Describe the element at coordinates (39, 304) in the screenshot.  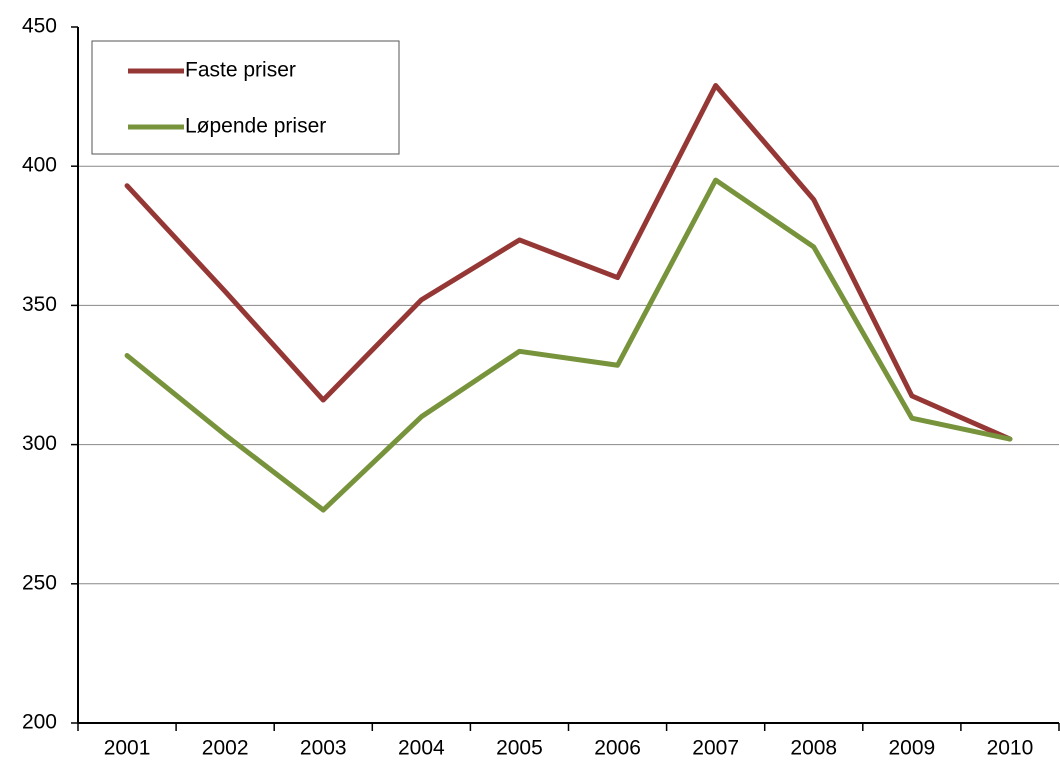
I see `y-tick-label: 350` at that location.